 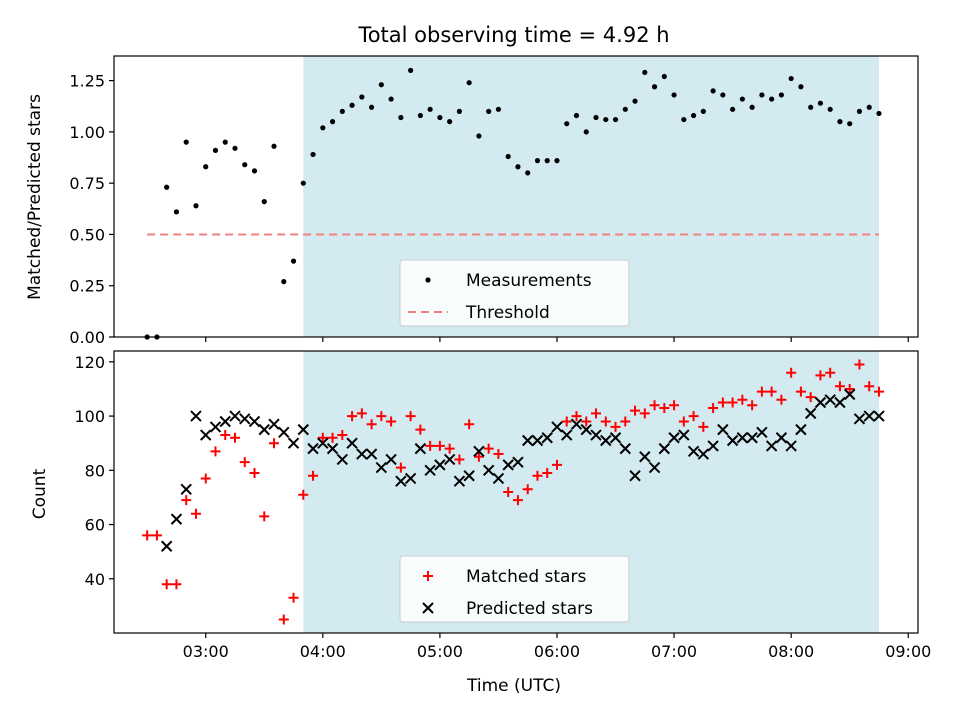 What do you see at coordinates (526, 577) in the screenshot?
I see `legend-label: Matched stars` at bounding box center [526, 577].